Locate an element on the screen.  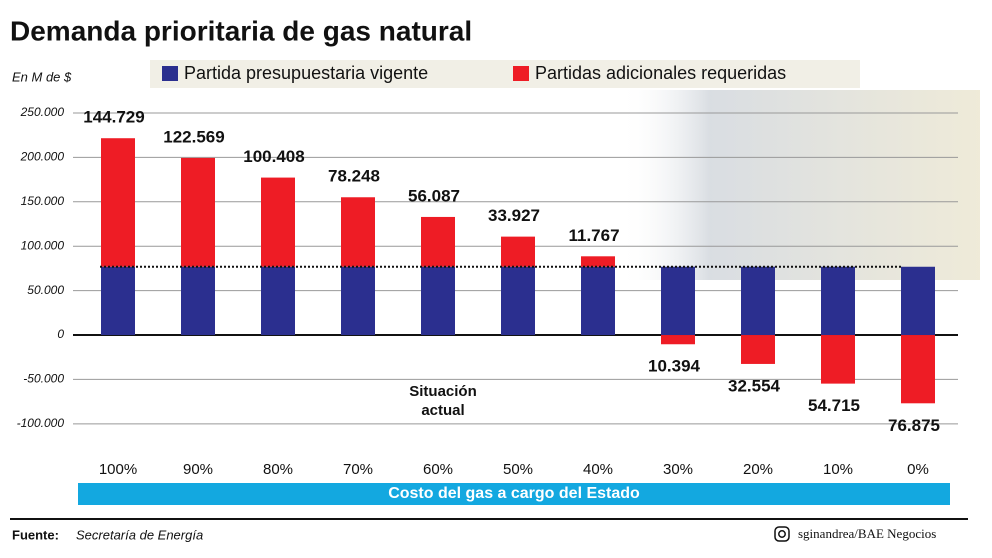
value-label: 11.767 is located at coordinates (593, 235).